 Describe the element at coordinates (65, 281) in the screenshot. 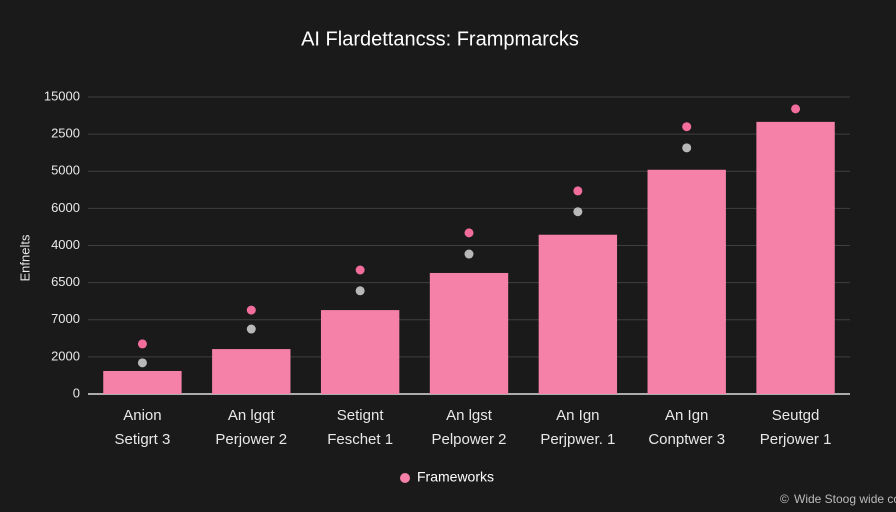

I see `y-tick-label: 6500` at that location.